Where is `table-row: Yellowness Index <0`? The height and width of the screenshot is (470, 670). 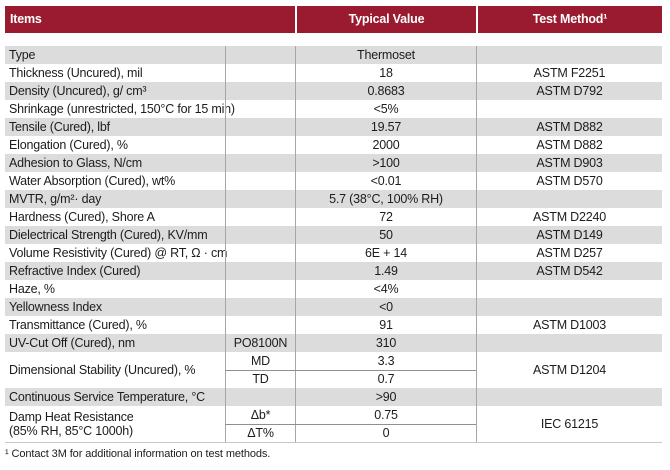 table-row: Yellowness Index <0 is located at coordinates (333, 307).